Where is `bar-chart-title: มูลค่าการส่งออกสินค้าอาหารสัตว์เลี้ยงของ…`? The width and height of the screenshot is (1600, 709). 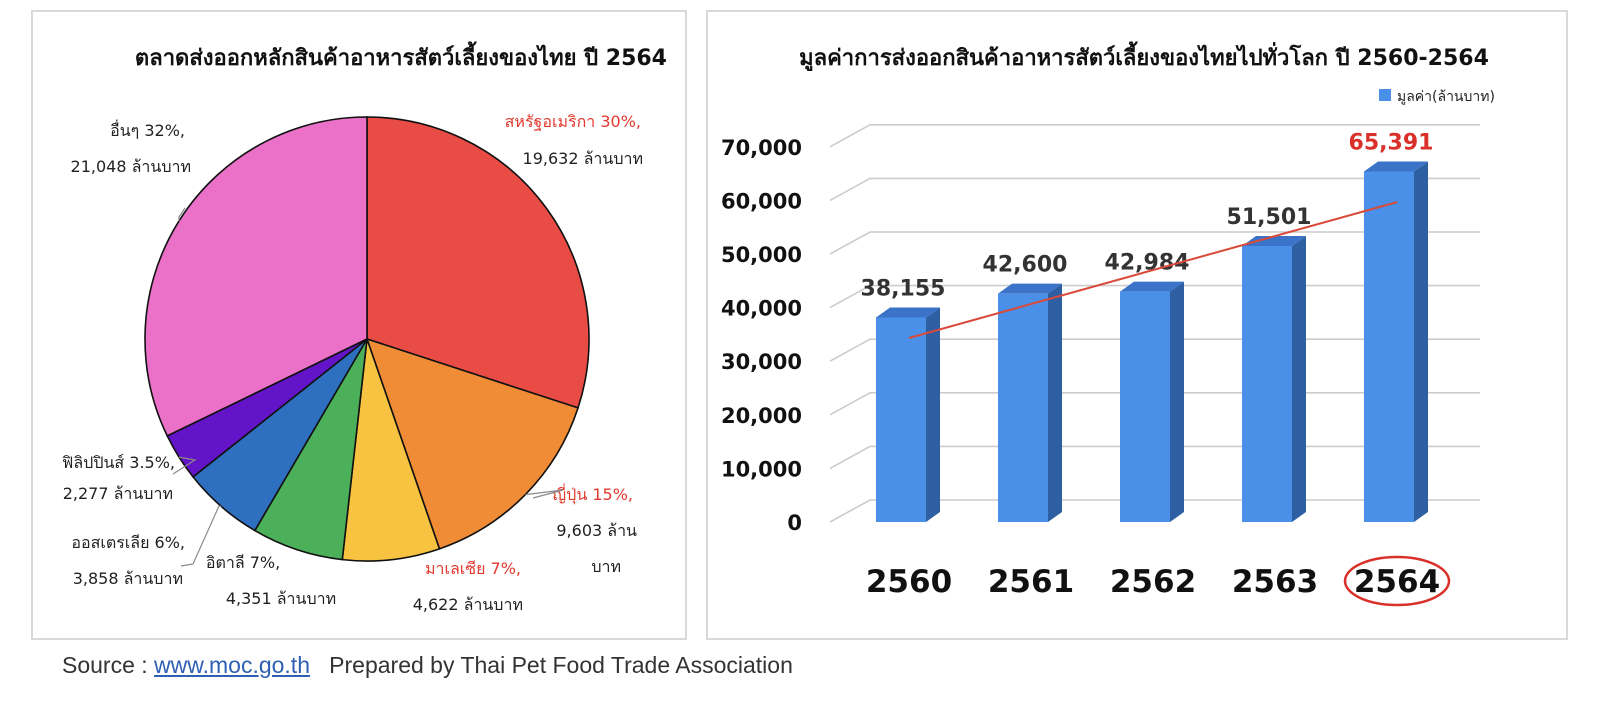 bar-chart-title: มูลค่าการส่งออกสินค้าอาหารสัตว์เลี้ยงของ… is located at coordinates (1144, 56).